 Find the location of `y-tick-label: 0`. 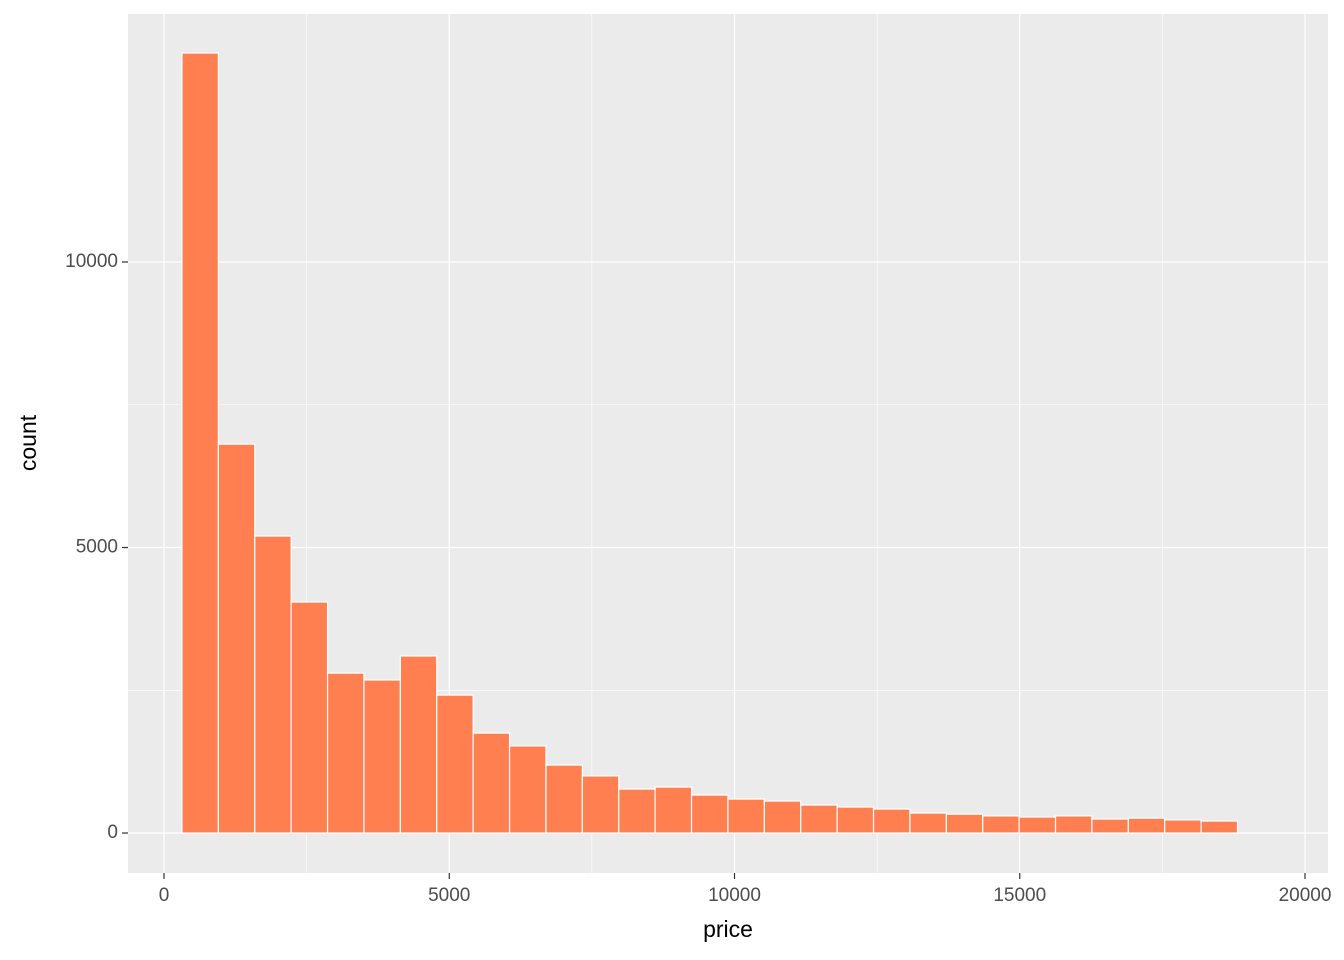

y-tick-label: 0 is located at coordinates (112, 832).